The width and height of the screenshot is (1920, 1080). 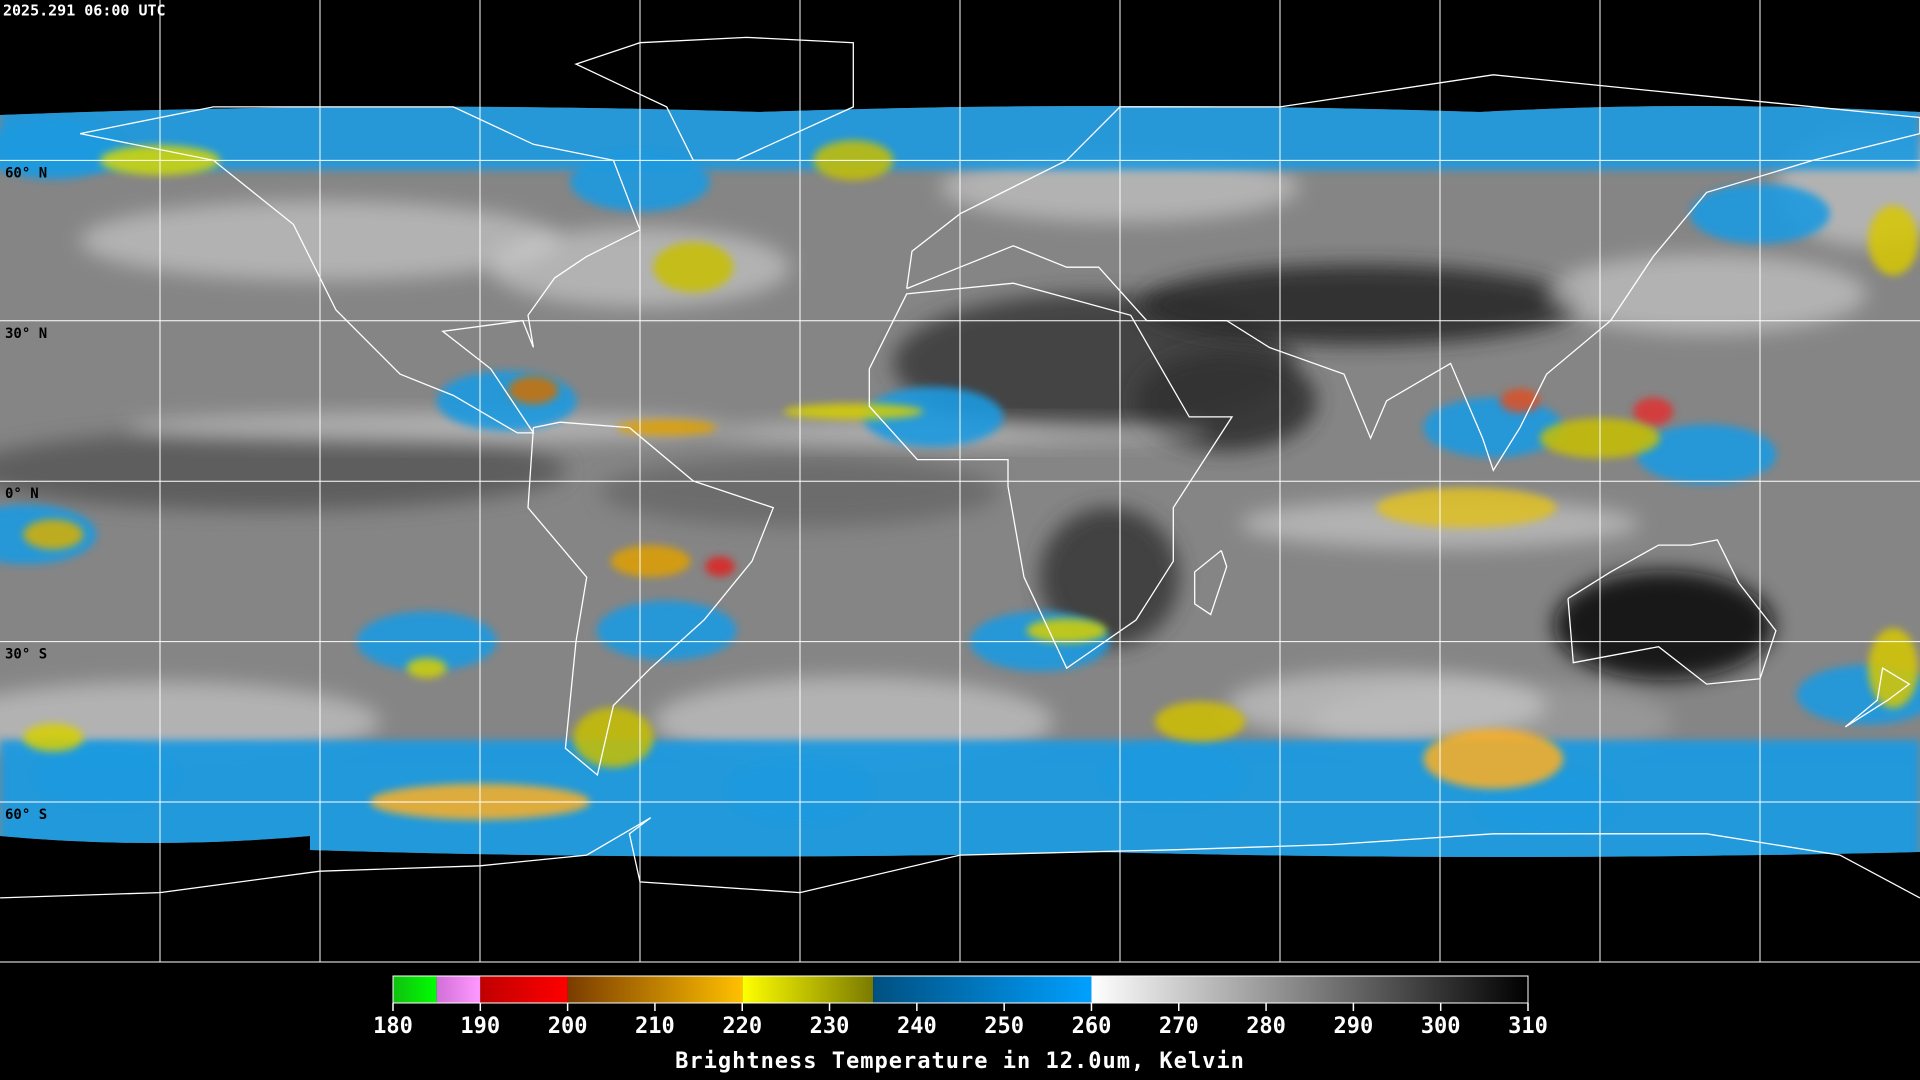 What do you see at coordinates (22, 494) in the screenshot?
I see `lat-label: 0° N` at bounding box center [22, 494].